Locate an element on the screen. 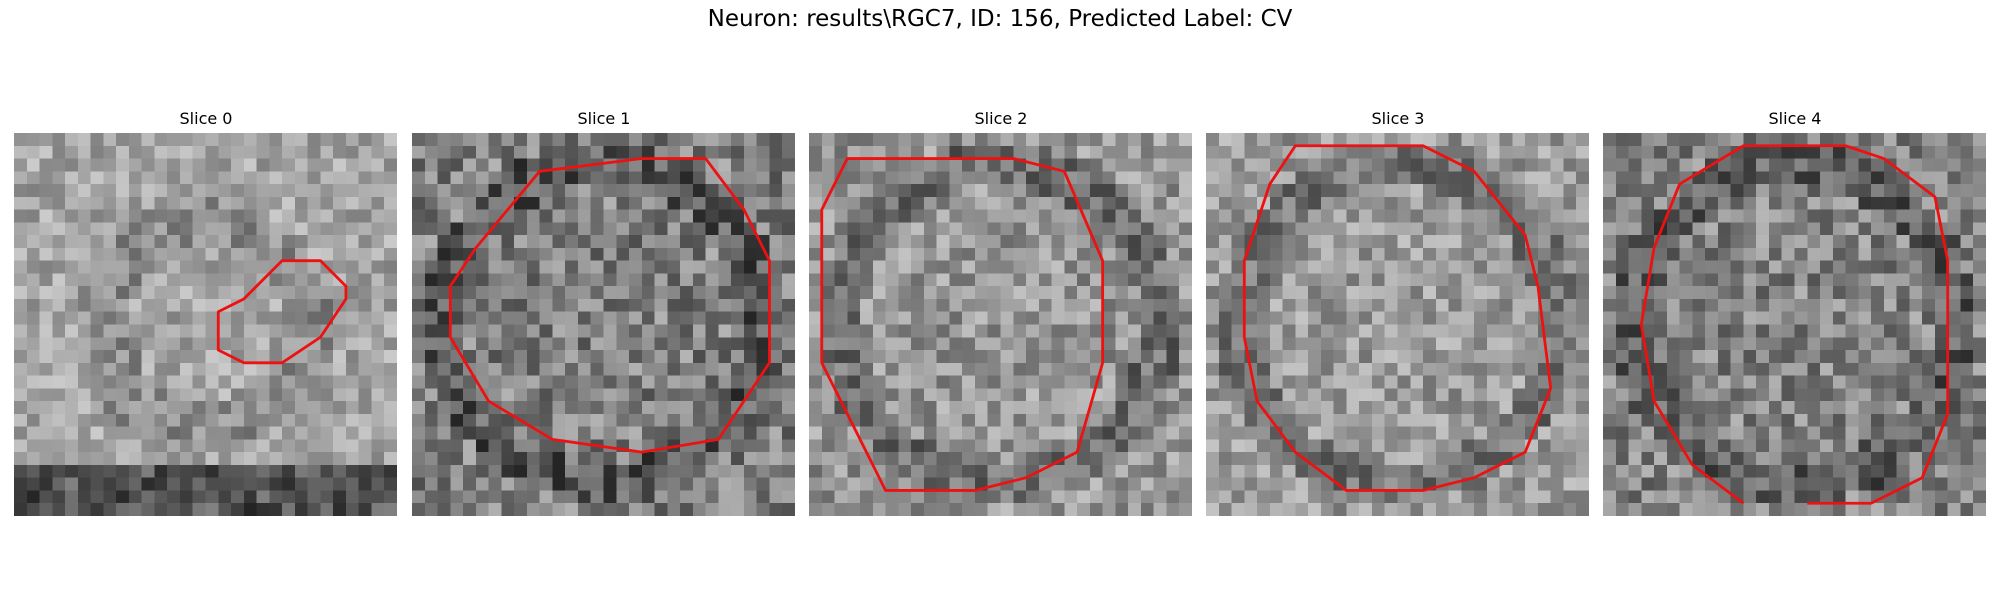  slice-4-image is located at coordinates (1794, 324).